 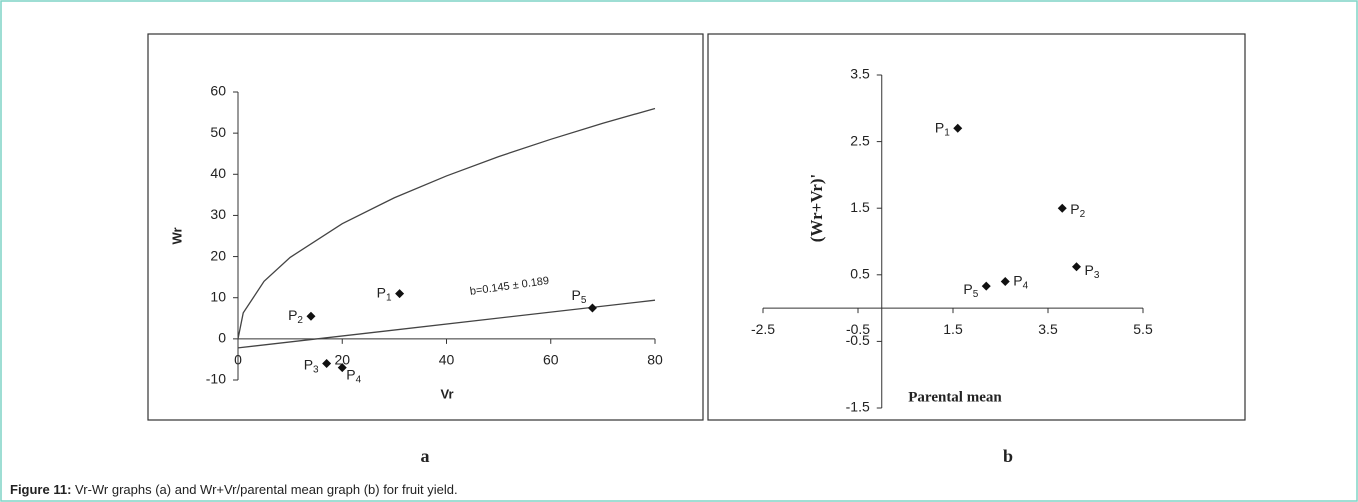 What do you see at coordinates (218, 173) in the screenshot?
I see `y-tick-label: 40` at bounding box center [218, 173].